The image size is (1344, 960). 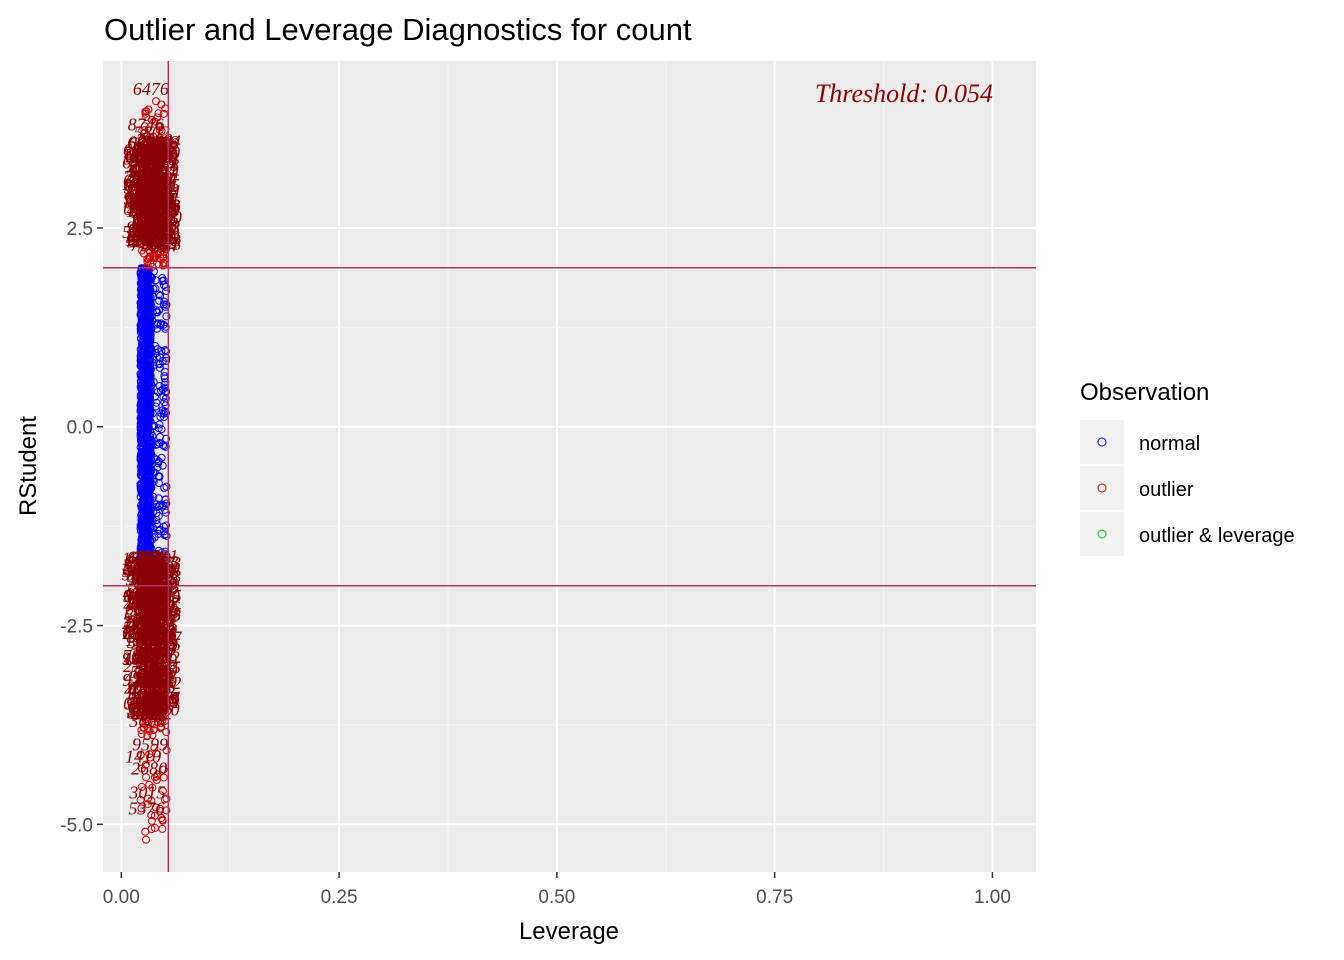 I want to click on point-label: 6566, so click(x=148, y=208).